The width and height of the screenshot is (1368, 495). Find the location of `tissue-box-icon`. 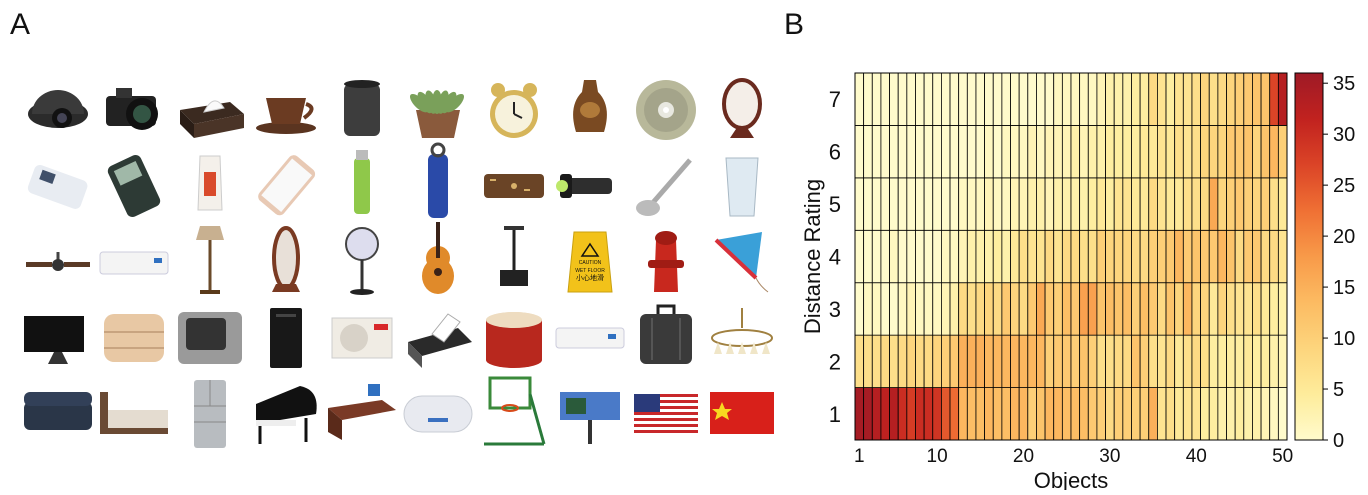

tissue-box-icon is located at coordinates (212, 119).